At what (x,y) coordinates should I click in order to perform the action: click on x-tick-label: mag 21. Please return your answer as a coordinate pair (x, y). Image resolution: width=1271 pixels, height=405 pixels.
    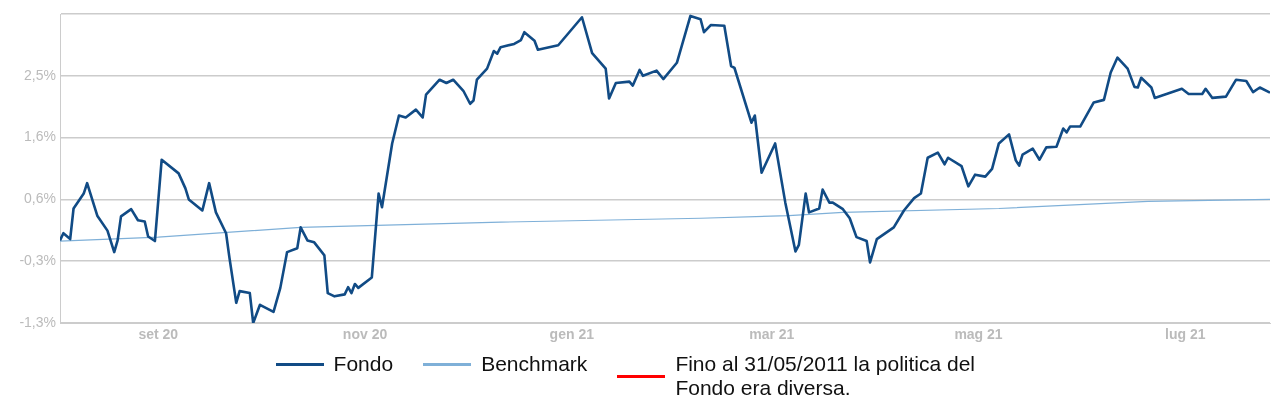
    Looking at the image, I should click on (978, 334).